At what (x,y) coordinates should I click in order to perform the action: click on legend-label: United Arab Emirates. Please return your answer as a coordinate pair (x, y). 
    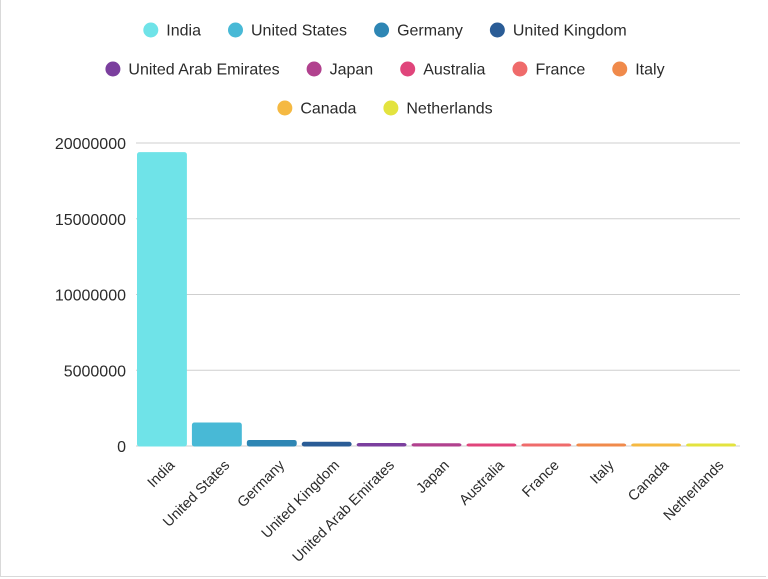
    Looking at the image, I should click on (203, 70).